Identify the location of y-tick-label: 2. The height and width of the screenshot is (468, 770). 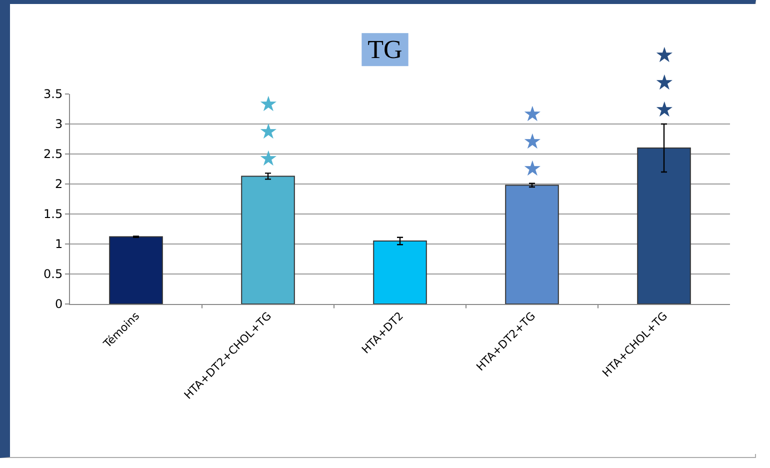
(58, 184).